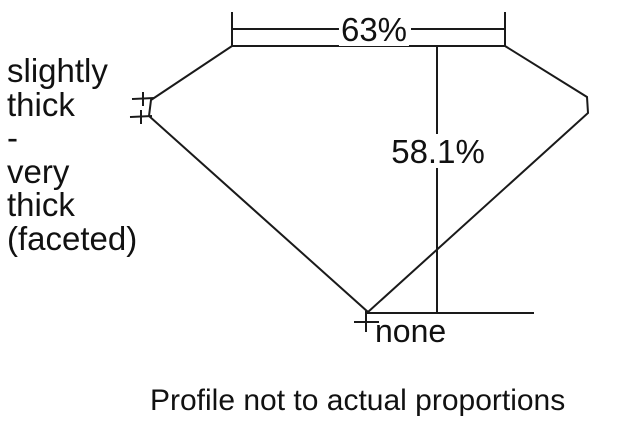  Describe the element at coordinates (142, 108) in the screenshot. I see `girdle-tick-marks` at that location.